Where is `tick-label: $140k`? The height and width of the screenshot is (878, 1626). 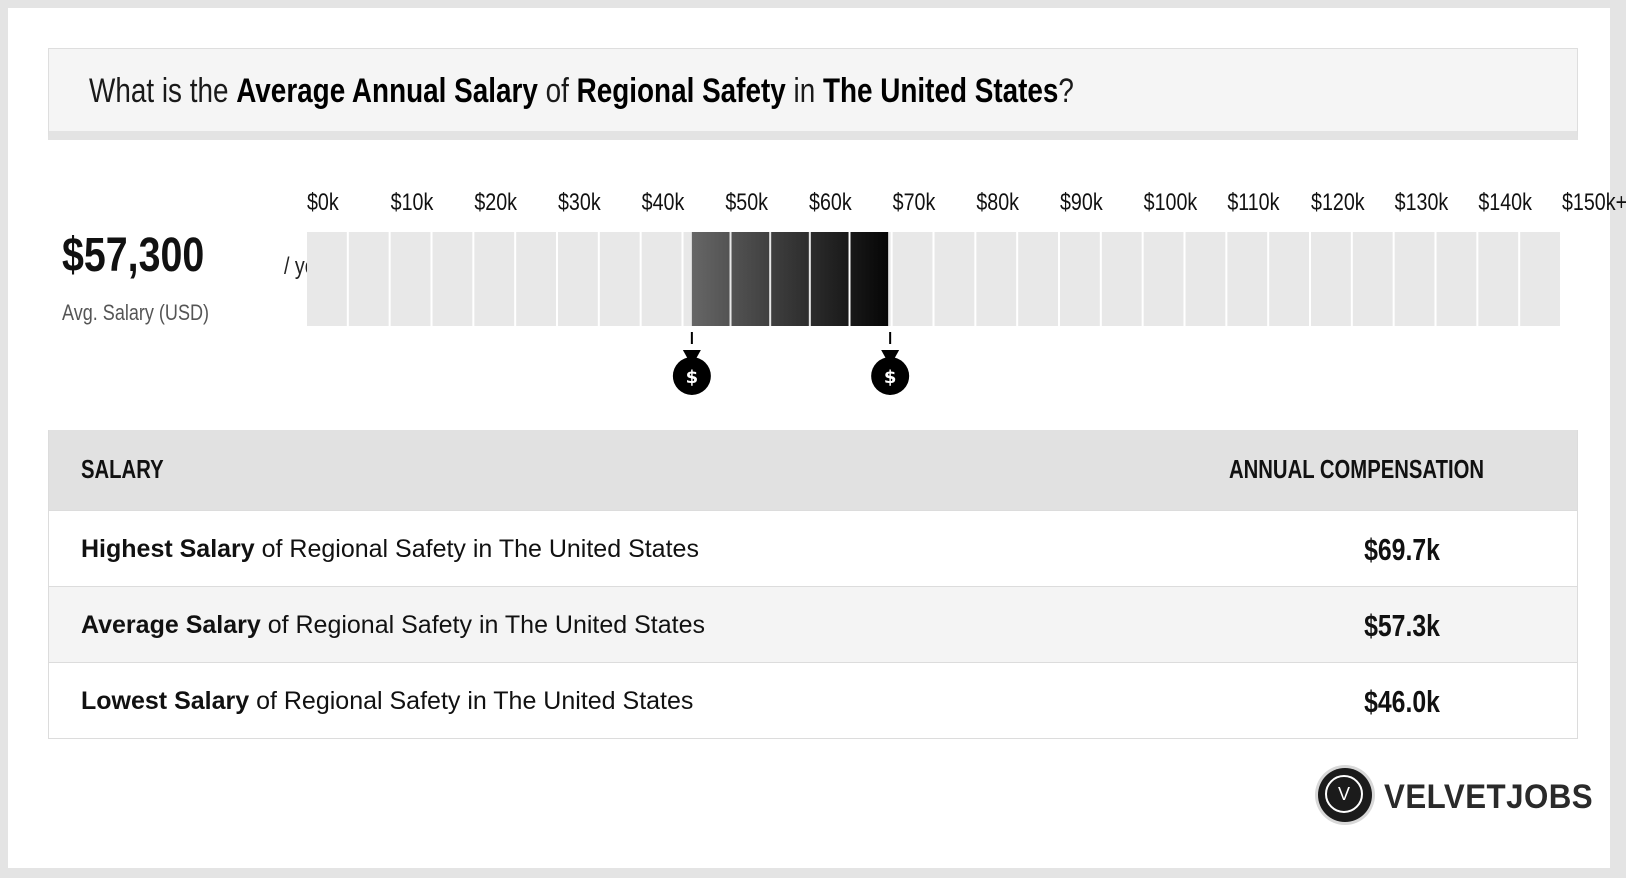 tick-label: $140k is located at coordinates (1505, 201).